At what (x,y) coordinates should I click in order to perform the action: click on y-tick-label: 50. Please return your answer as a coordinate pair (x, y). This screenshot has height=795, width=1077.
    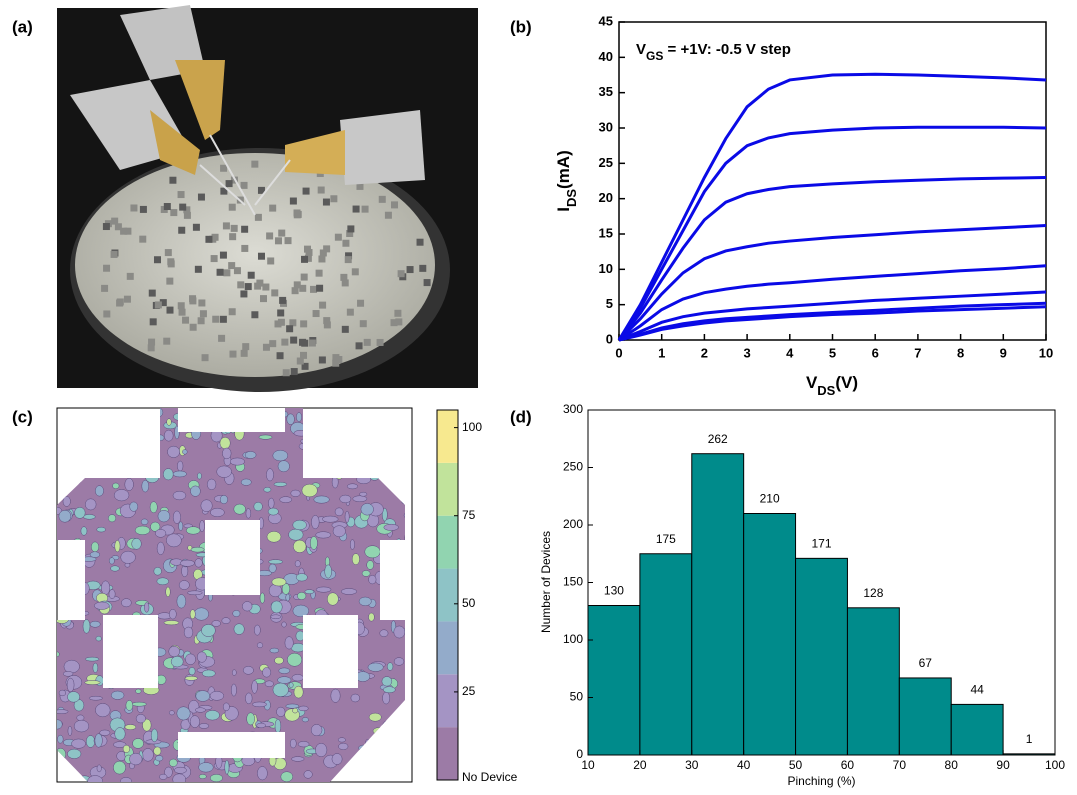
    Looking at the image, I should click on (577, 697).